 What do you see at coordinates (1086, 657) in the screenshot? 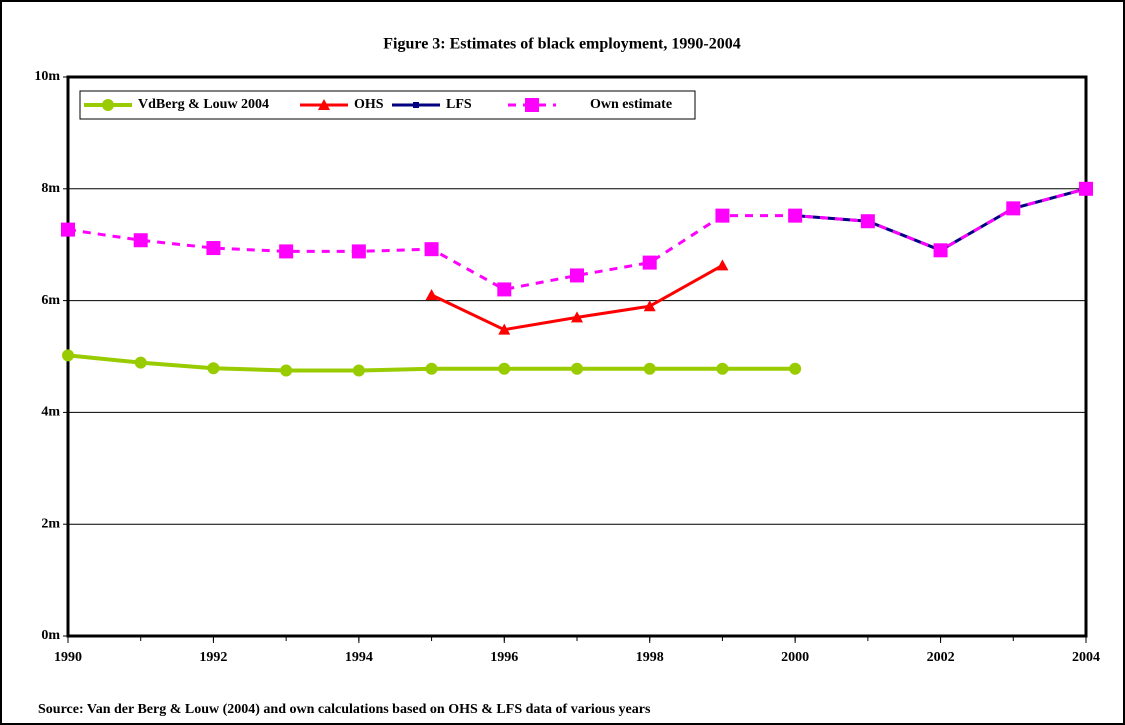
I see `x-tick-label: 2004` at bounding box center [1086, 657].